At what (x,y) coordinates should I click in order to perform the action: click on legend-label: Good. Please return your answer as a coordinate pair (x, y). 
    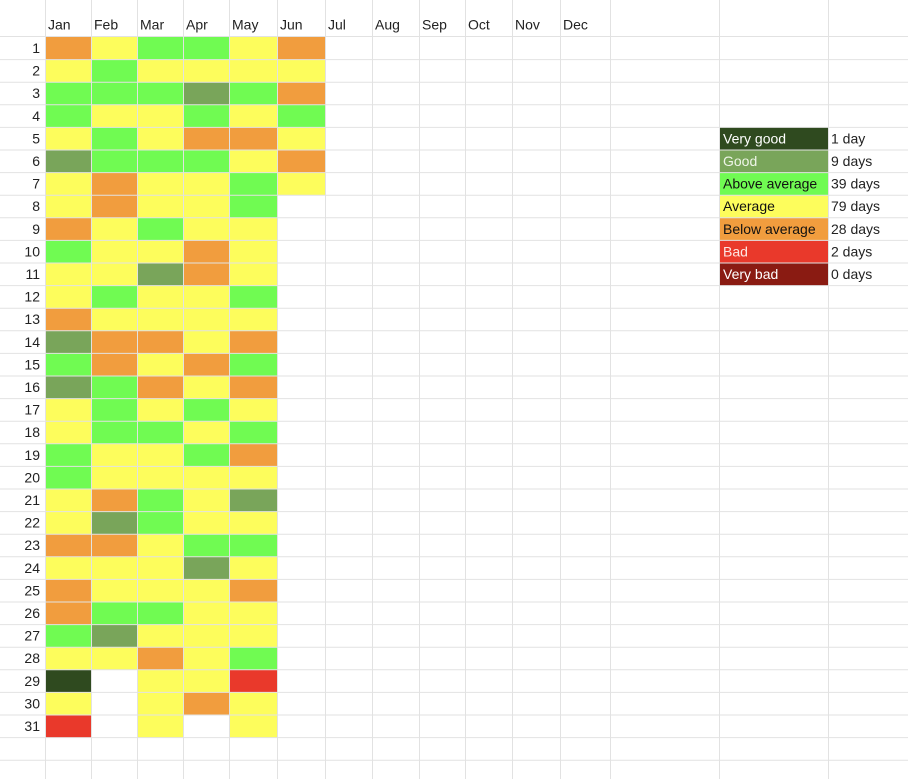
    Looking at the image, I should click on (740, 161).